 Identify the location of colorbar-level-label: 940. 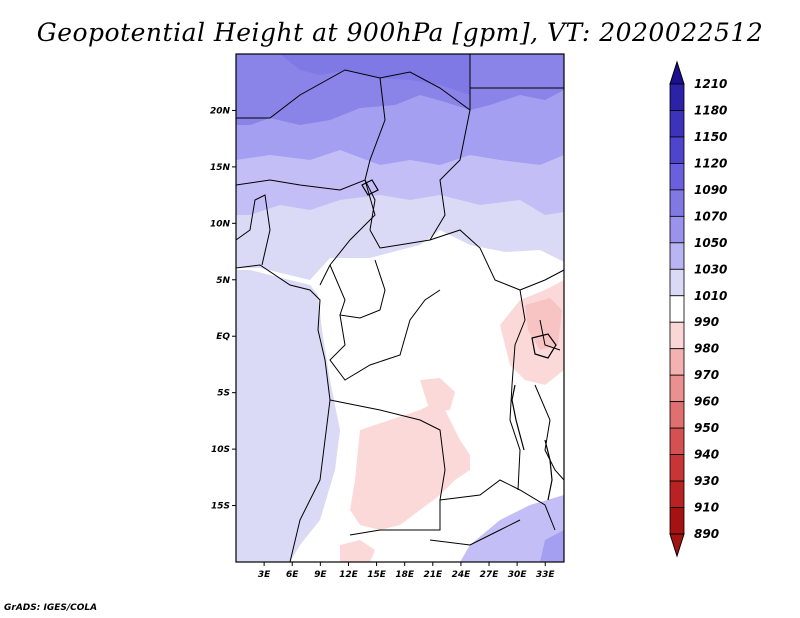
(706, 455).